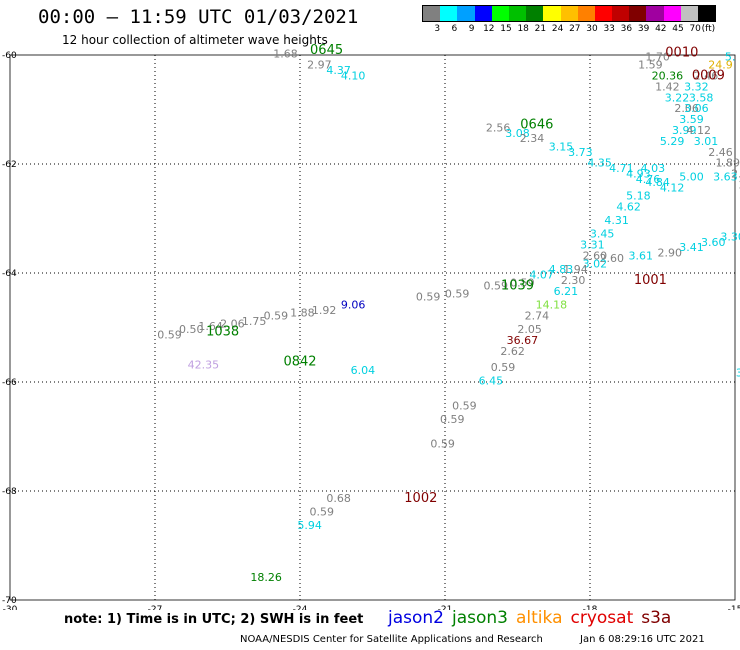 Image resolution: width=740 pixels, height=650 pixels. Describe the element at coordinates (353, 304) in the screenshot. I see `wave-height-label: 9.06` at that location.